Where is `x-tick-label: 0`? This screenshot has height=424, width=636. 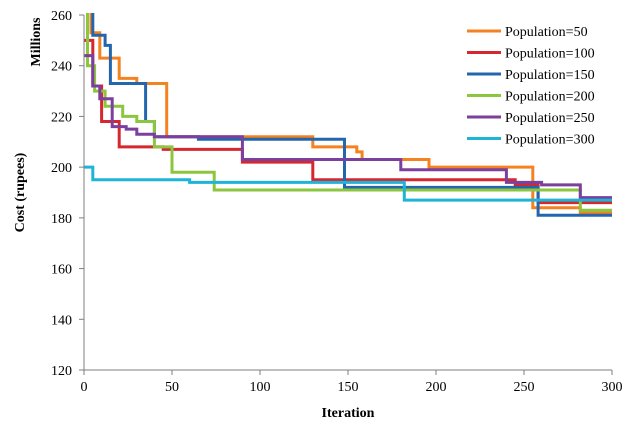
x-tick-label: 0 is located at coordinates (84, 387).